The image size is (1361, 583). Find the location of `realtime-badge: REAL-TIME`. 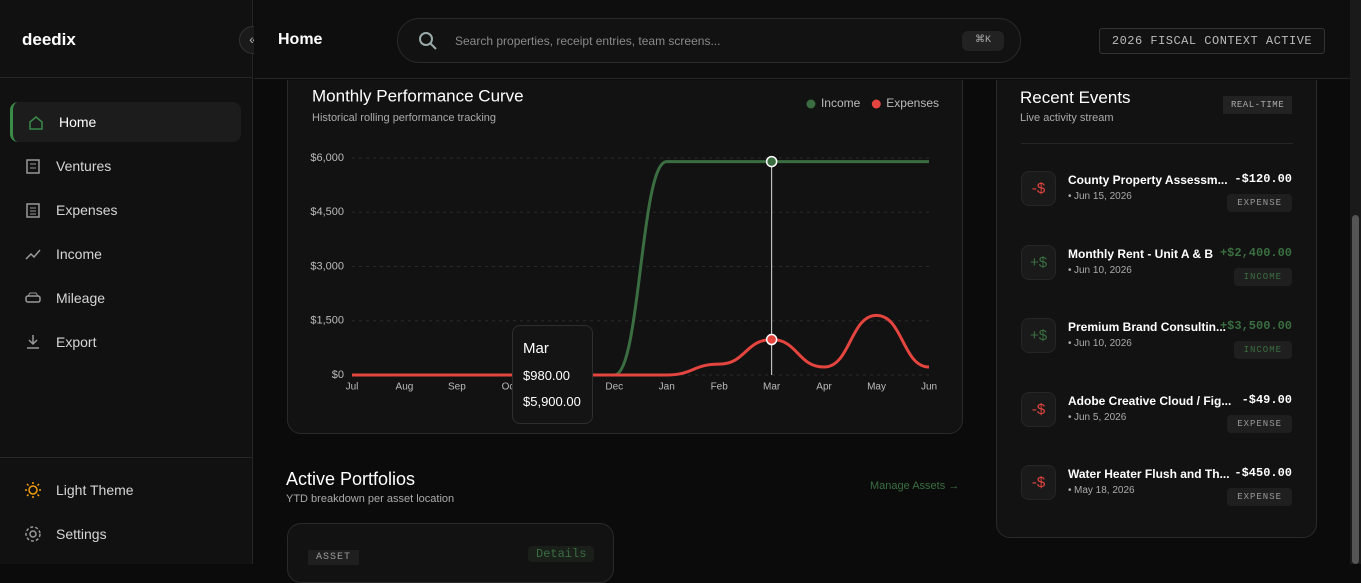

realtime-badge: REAL-TIME is located at coordinates (1258, 105).